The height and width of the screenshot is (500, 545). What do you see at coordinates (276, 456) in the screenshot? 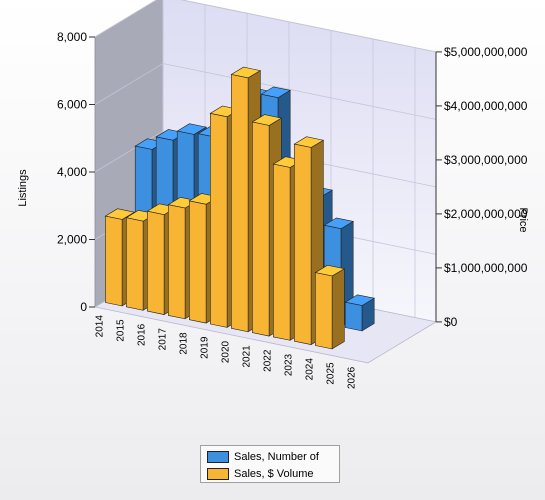
I see `legend-label: Sales, Number of` at bounding box center [276, 456].